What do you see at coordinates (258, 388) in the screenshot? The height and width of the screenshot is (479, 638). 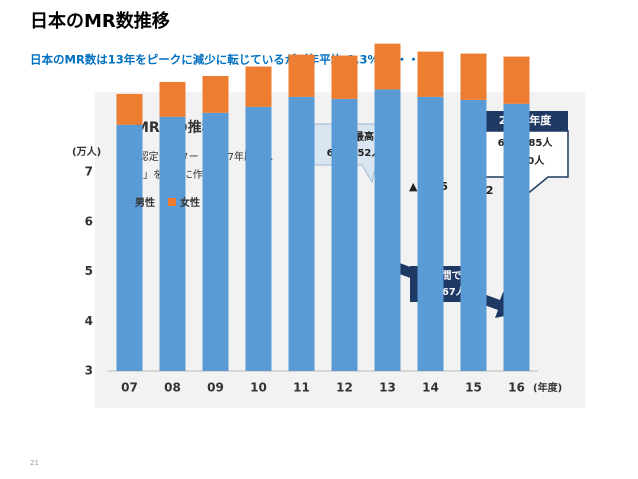 I see `x-tick-label: 10` at bounding box center [258, 388].